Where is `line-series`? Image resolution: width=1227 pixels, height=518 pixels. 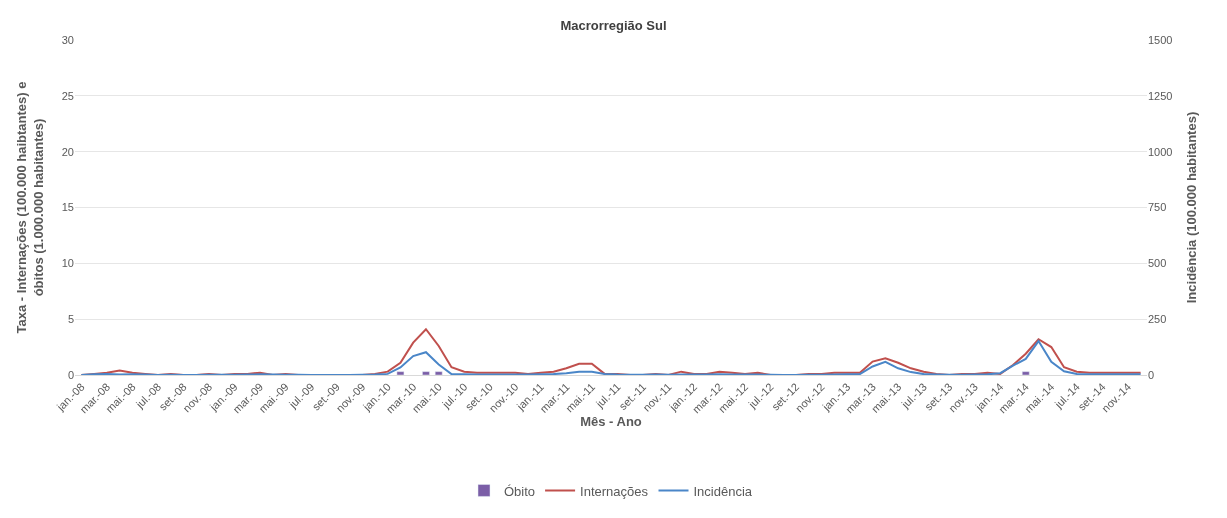 line-series is located at coordinates (611, 357).